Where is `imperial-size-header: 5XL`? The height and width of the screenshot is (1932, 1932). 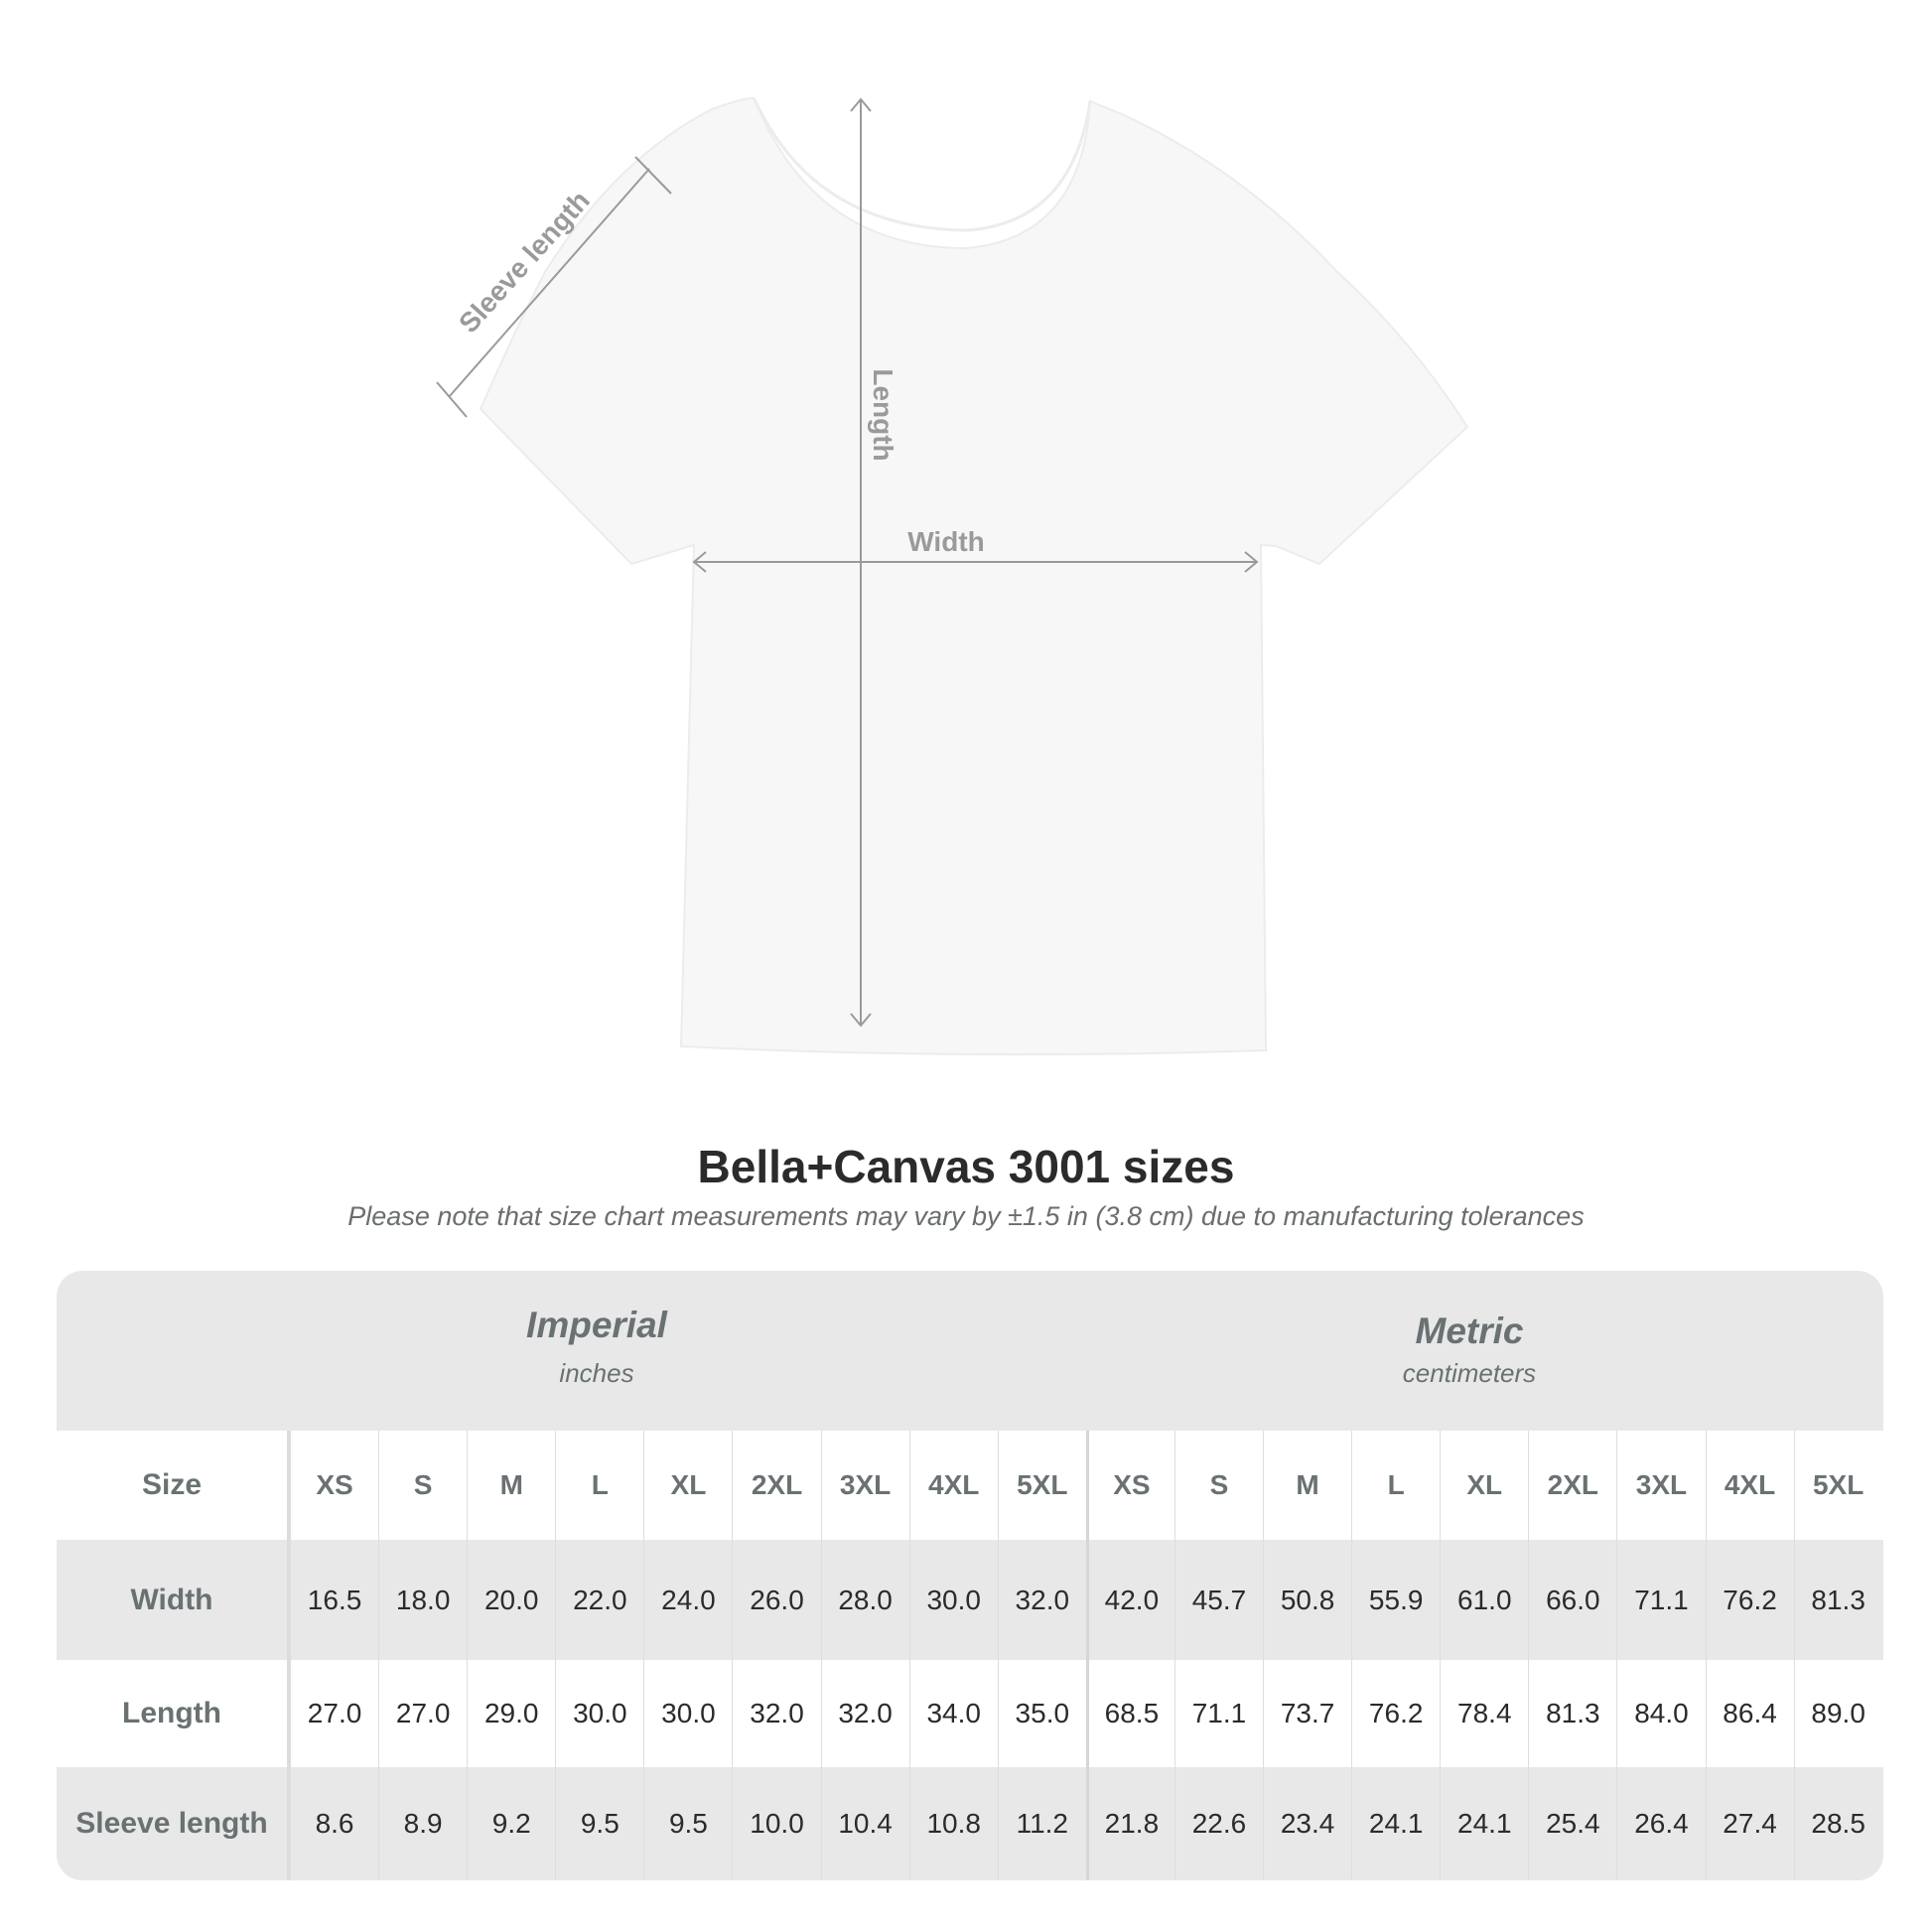
imperial-size-header: 5XL is located at coordinates (1042, 1486).